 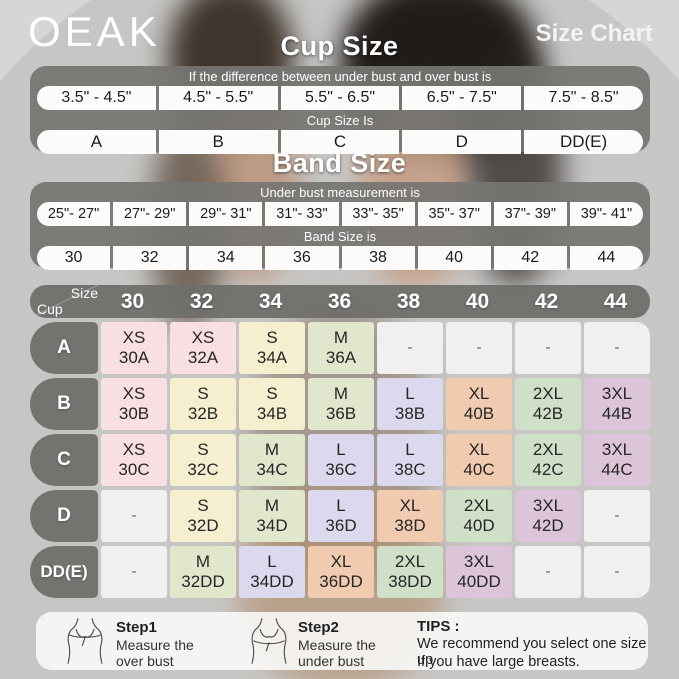 What do you see at coordinates (85, 641) in the screenshot?
I see `measure-over-bust-icon` at bounding box center [85, 641].